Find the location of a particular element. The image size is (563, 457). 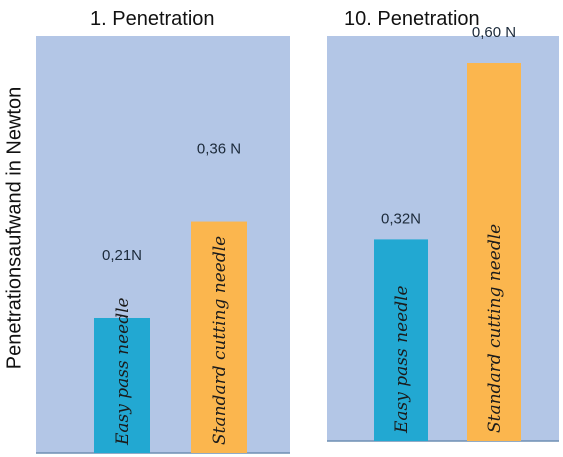

value-label-standard-cutting-tenth: 0,60 N is located at coordinates (494, 32).